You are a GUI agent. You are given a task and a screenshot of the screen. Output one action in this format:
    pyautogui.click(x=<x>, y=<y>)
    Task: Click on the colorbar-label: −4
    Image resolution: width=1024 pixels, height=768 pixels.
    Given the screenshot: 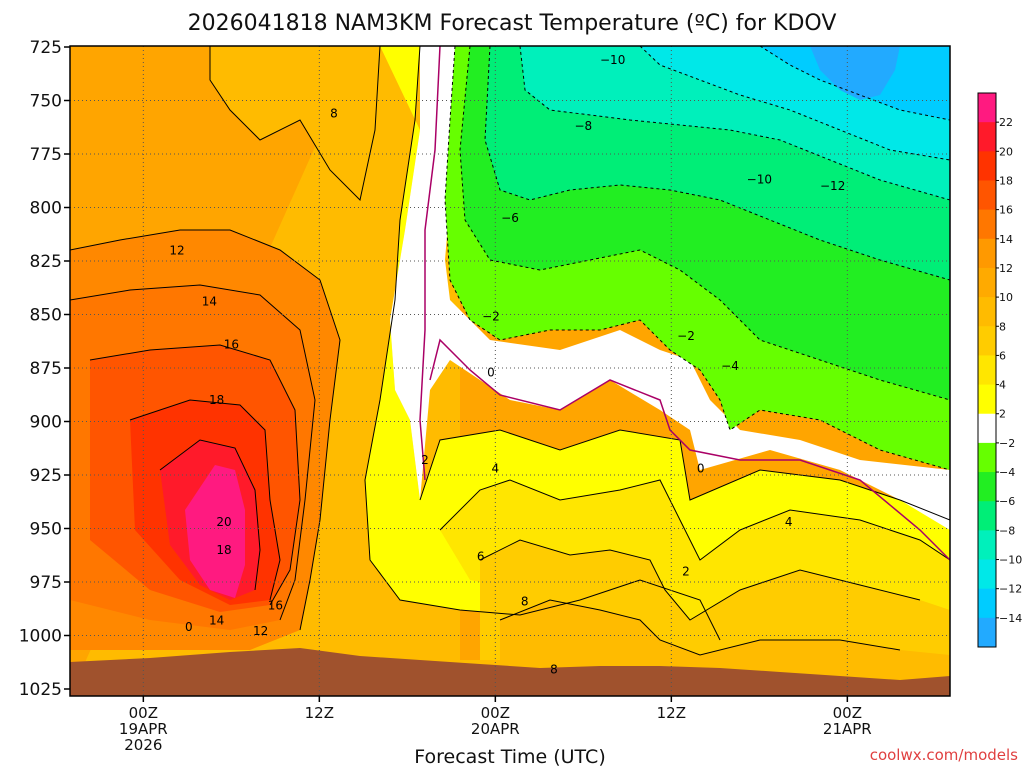 What is the action you would take?
    pyautogui.click(x=1007, y=472)
    